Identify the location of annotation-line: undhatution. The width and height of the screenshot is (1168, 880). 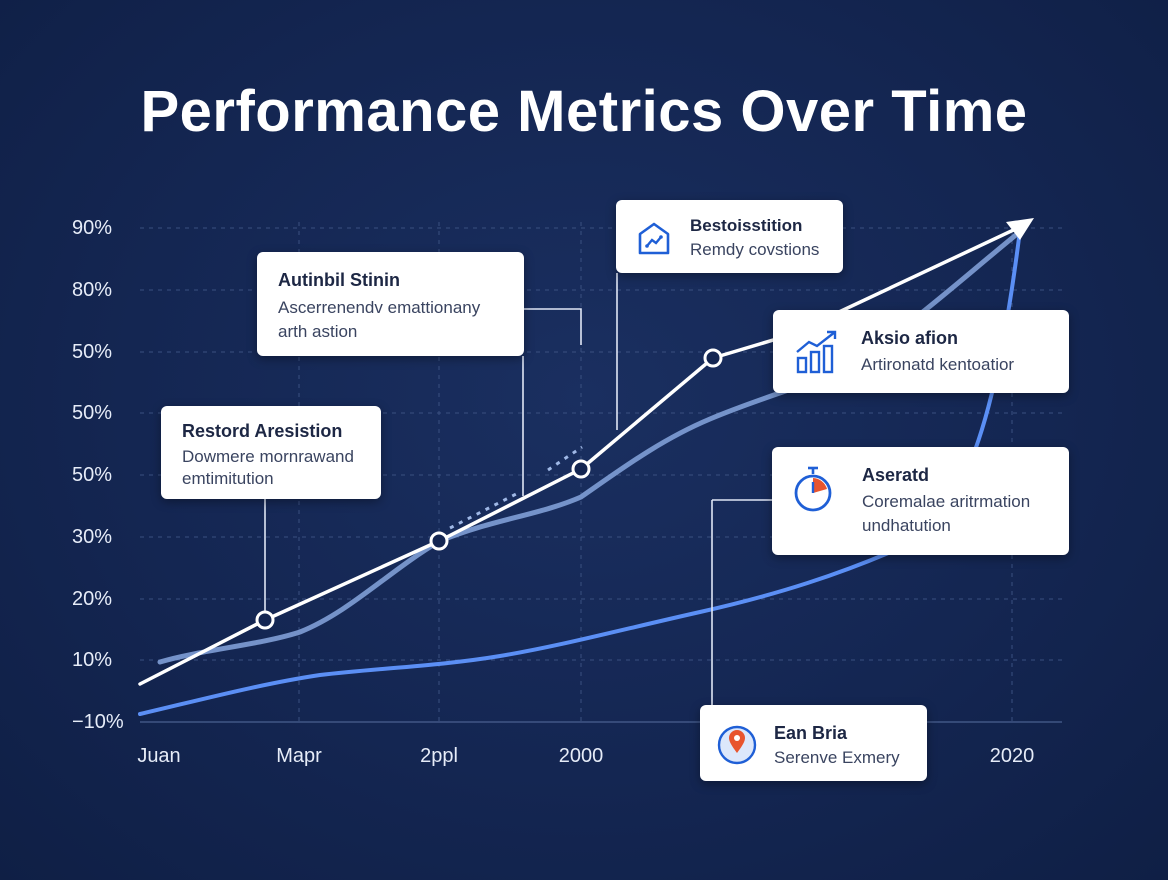
(906, 525).